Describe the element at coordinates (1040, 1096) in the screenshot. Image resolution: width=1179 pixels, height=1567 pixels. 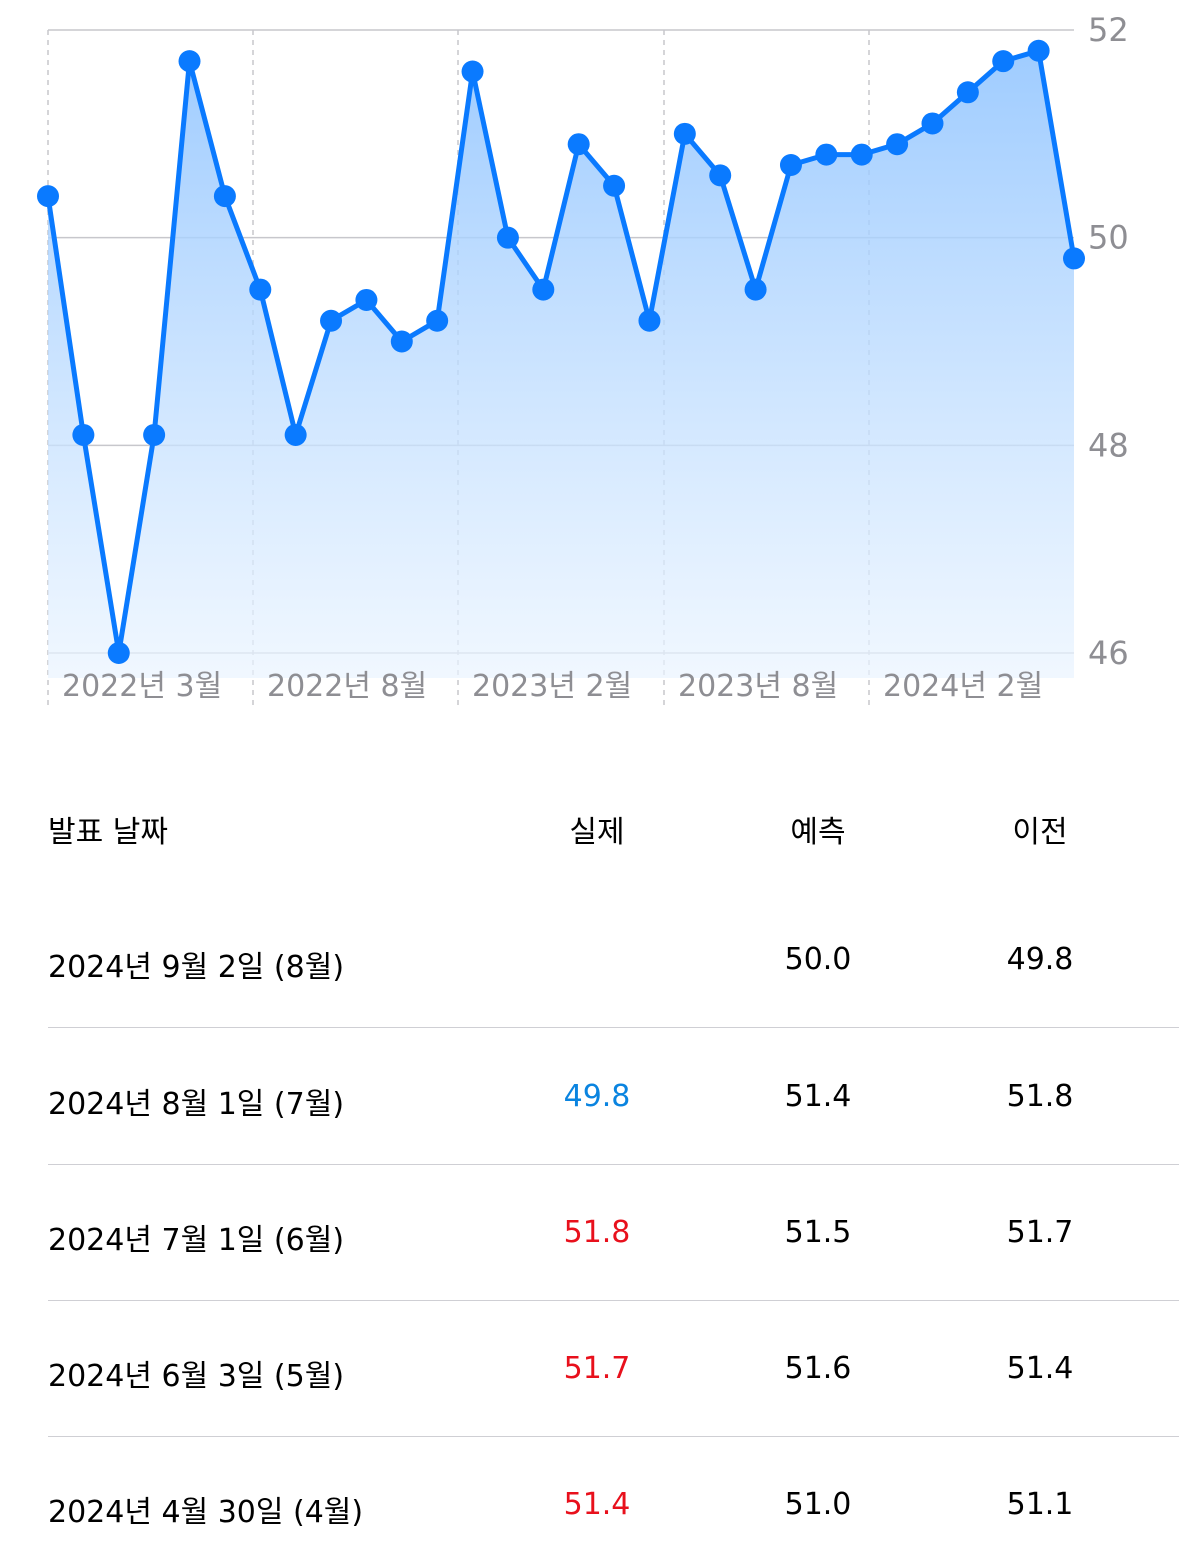
I see `previous-value: 51.8` at that location.